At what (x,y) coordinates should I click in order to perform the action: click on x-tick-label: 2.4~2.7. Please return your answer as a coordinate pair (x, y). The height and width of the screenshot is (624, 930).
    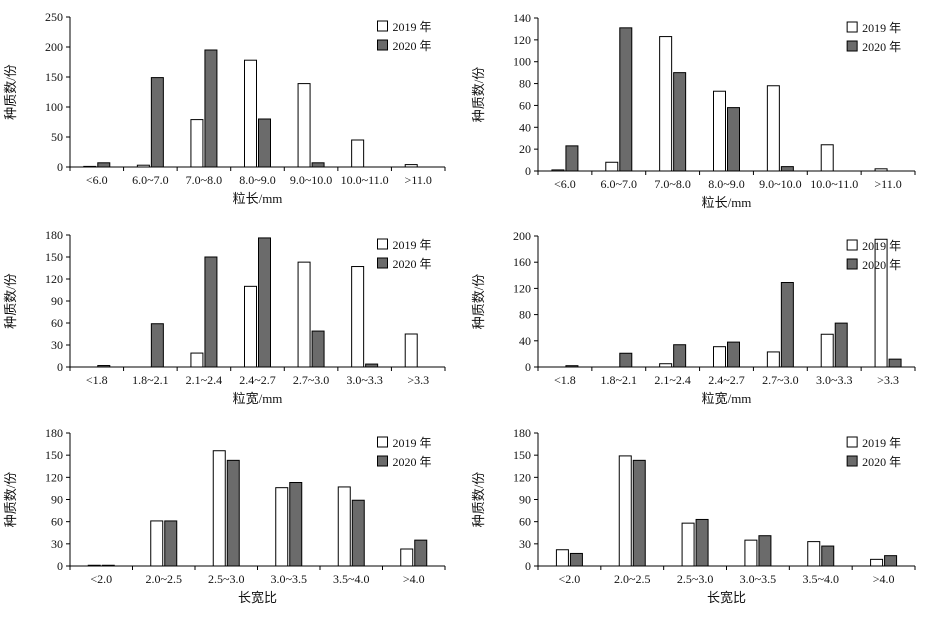
    Looking at the image, I should click on (257, 380).